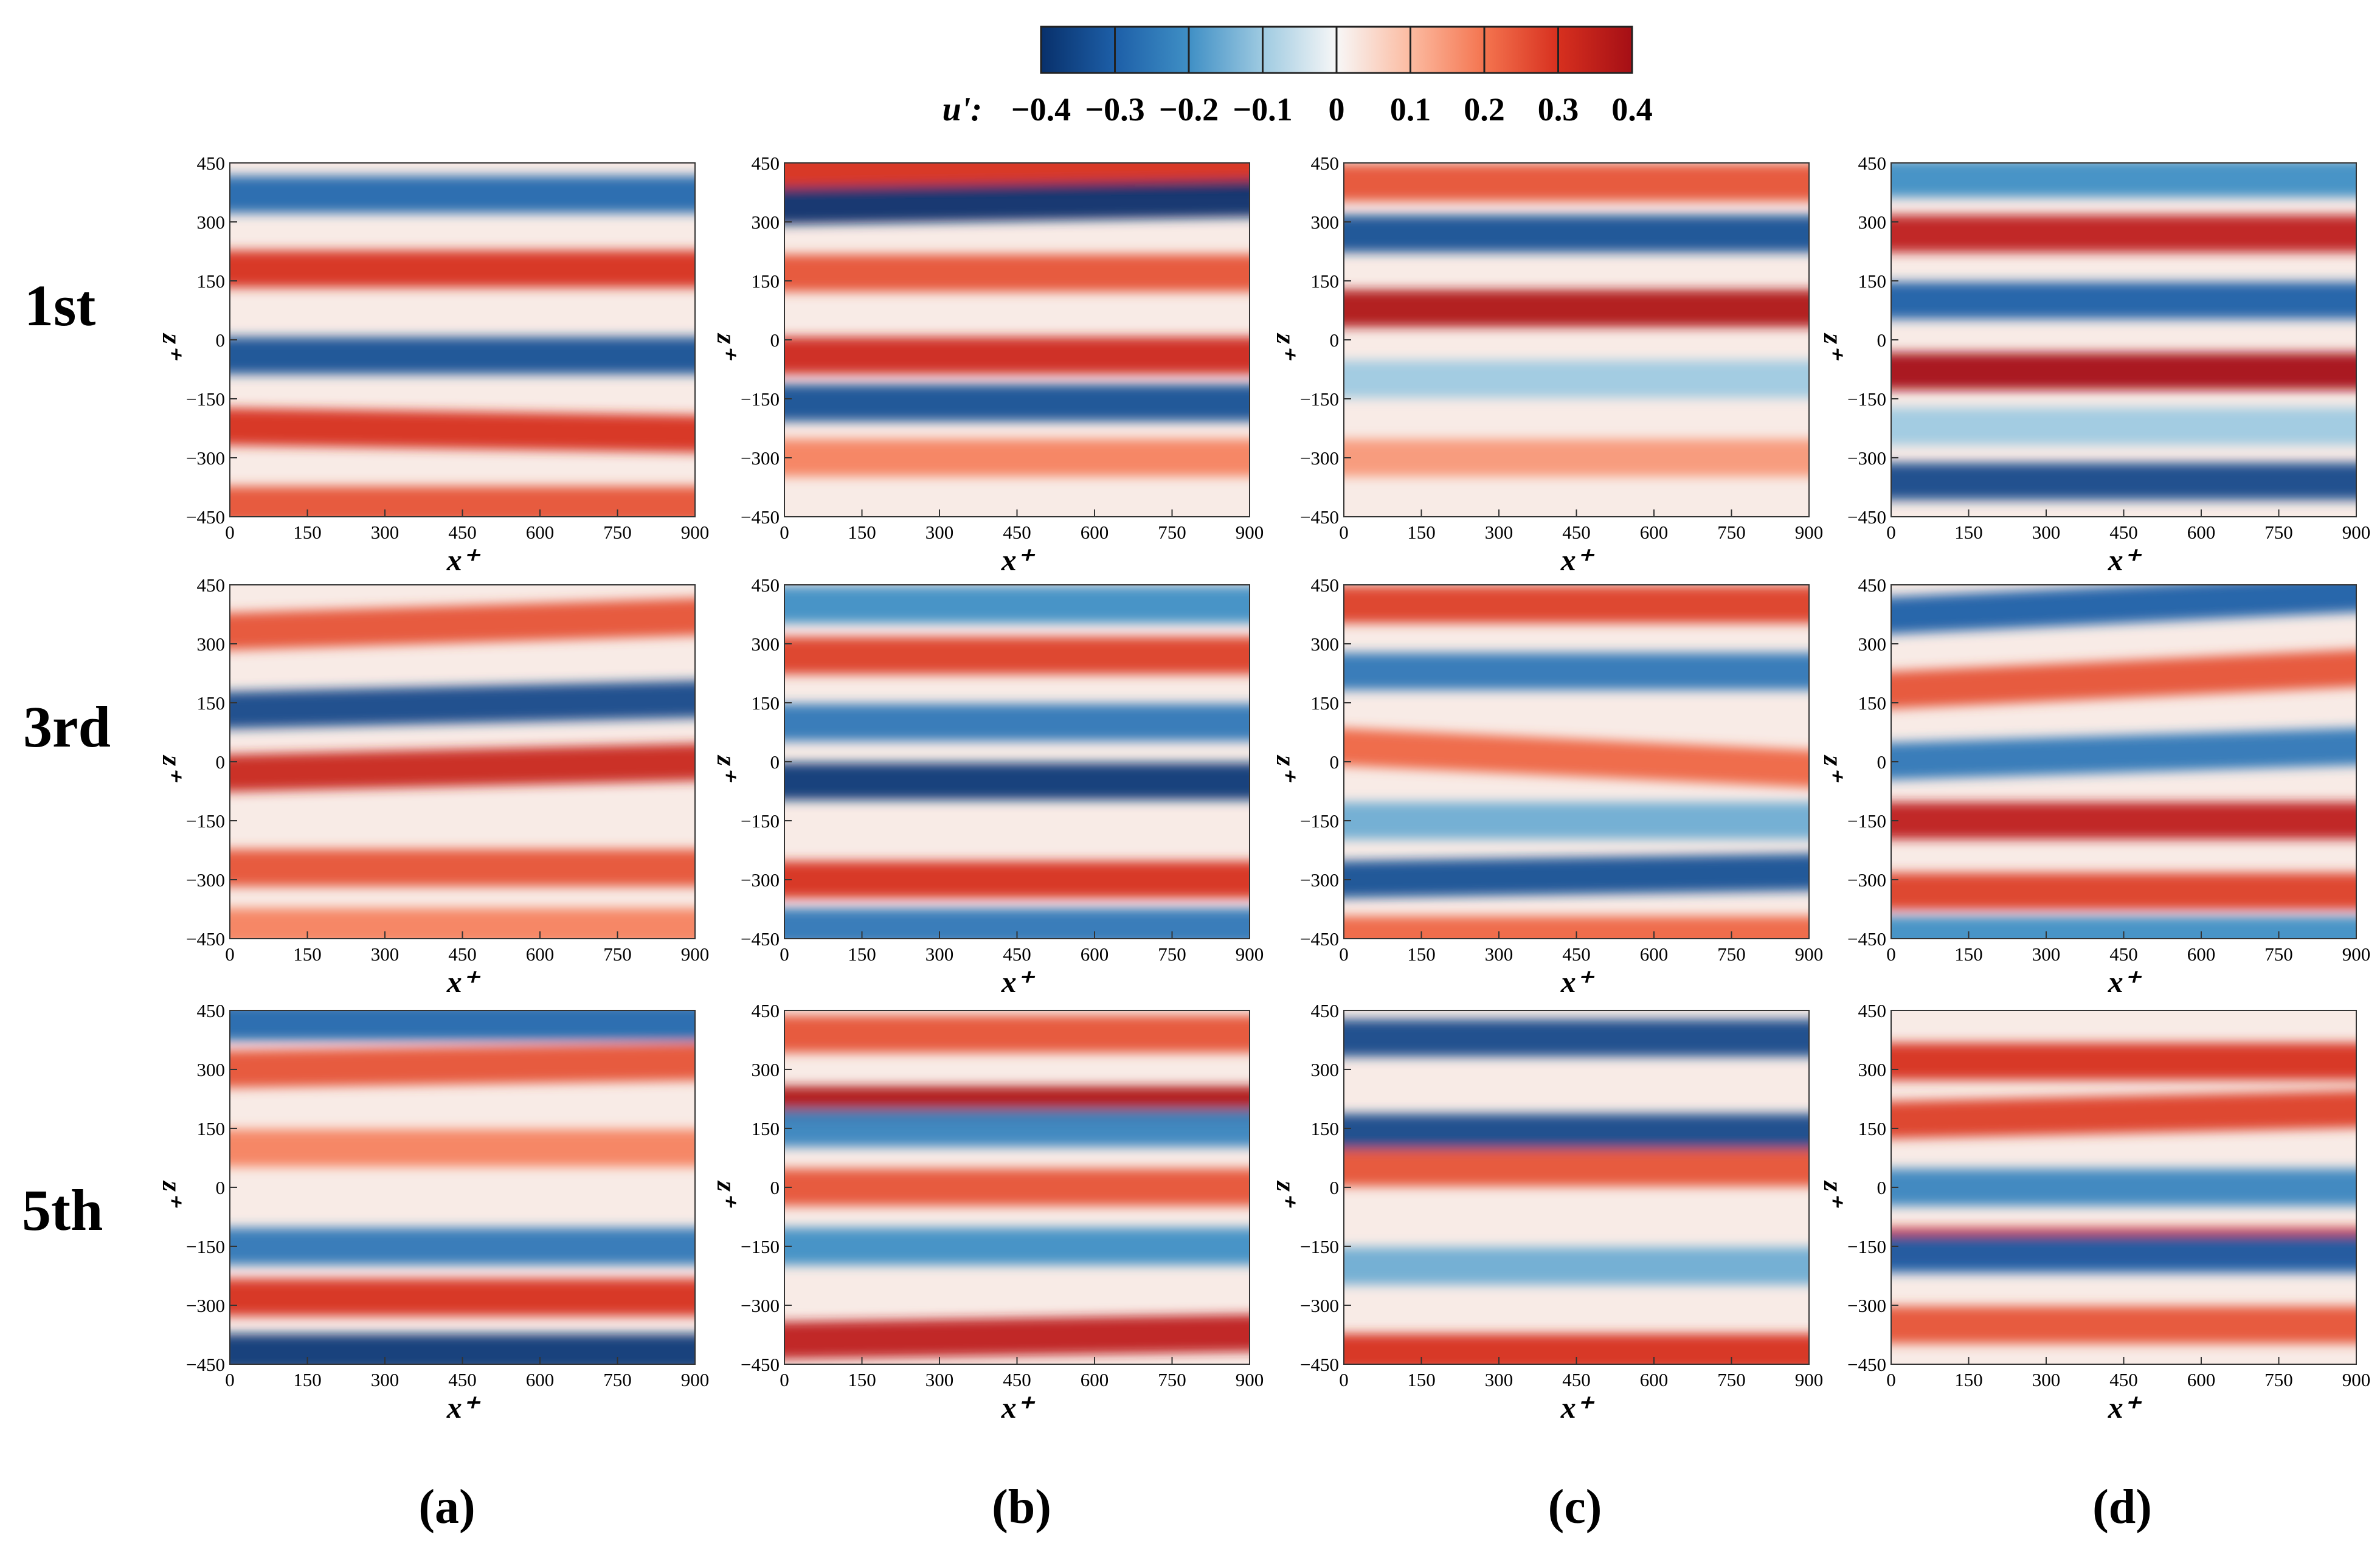  I want to click on panel-field-background, so click(1576, 1187).